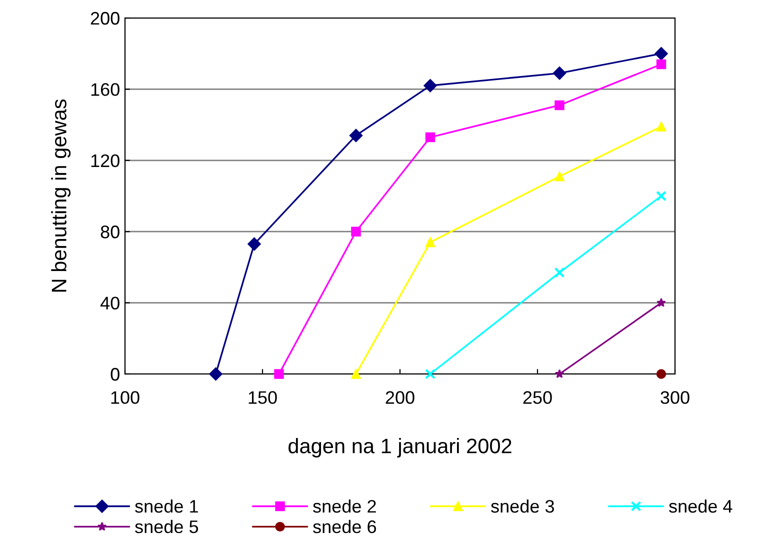 The width and height of the screenshot is (762, 553). Describe the element at coordinates (110, 303) in the screenshot. I see `y-tick-label: 40` at that location.